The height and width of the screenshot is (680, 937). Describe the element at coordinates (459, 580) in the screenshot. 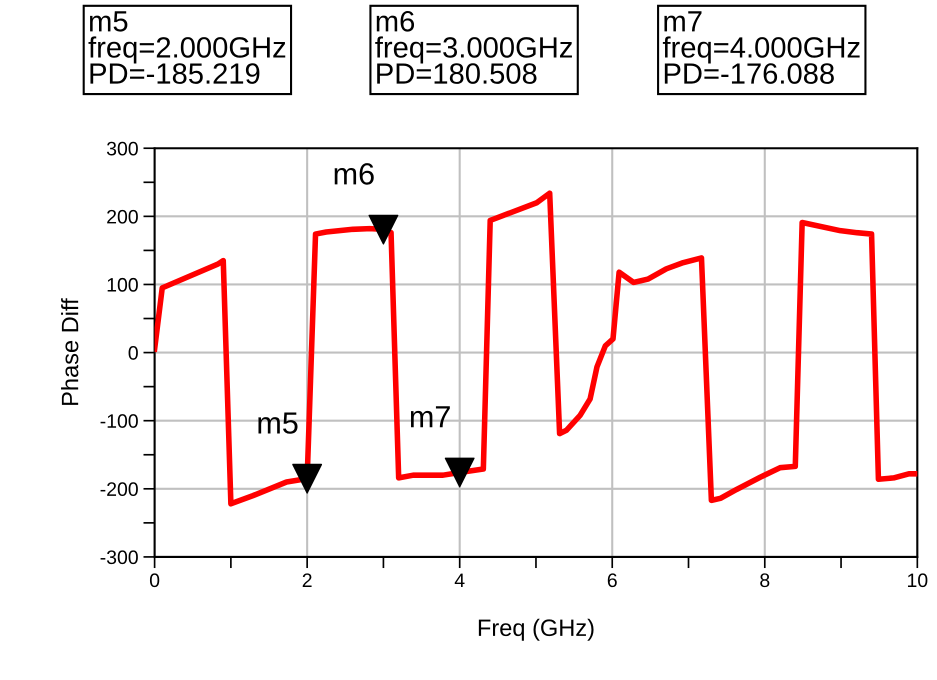

I see `x-tick-label: 4` at that location.